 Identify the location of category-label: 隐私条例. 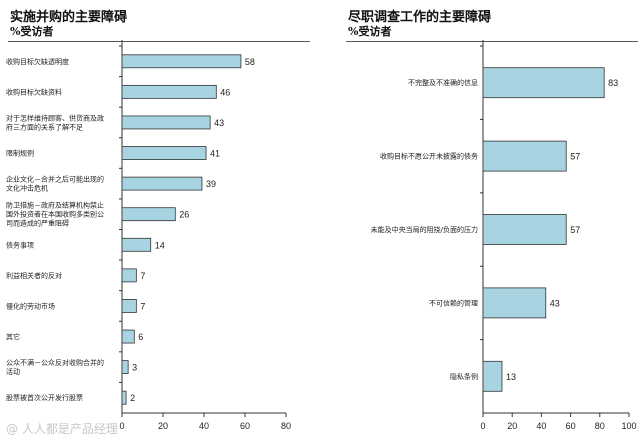
(464, 376).